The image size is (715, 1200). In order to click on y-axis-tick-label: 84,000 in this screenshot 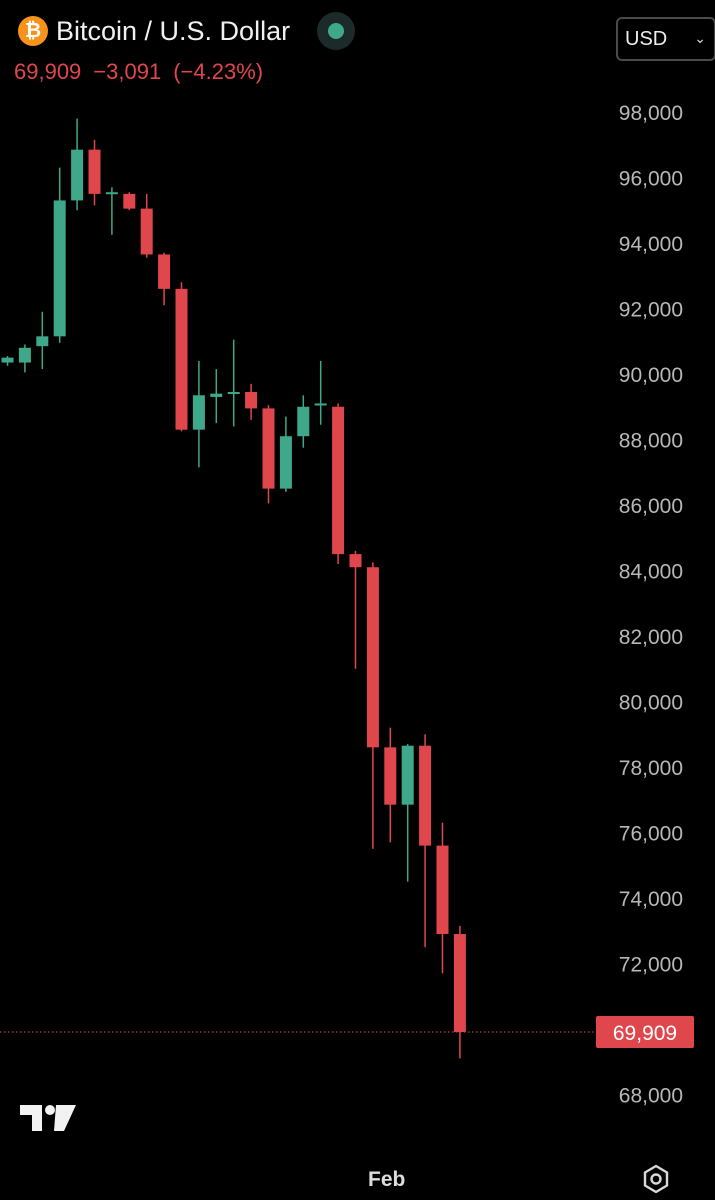, I will do `click(651, 572)`.